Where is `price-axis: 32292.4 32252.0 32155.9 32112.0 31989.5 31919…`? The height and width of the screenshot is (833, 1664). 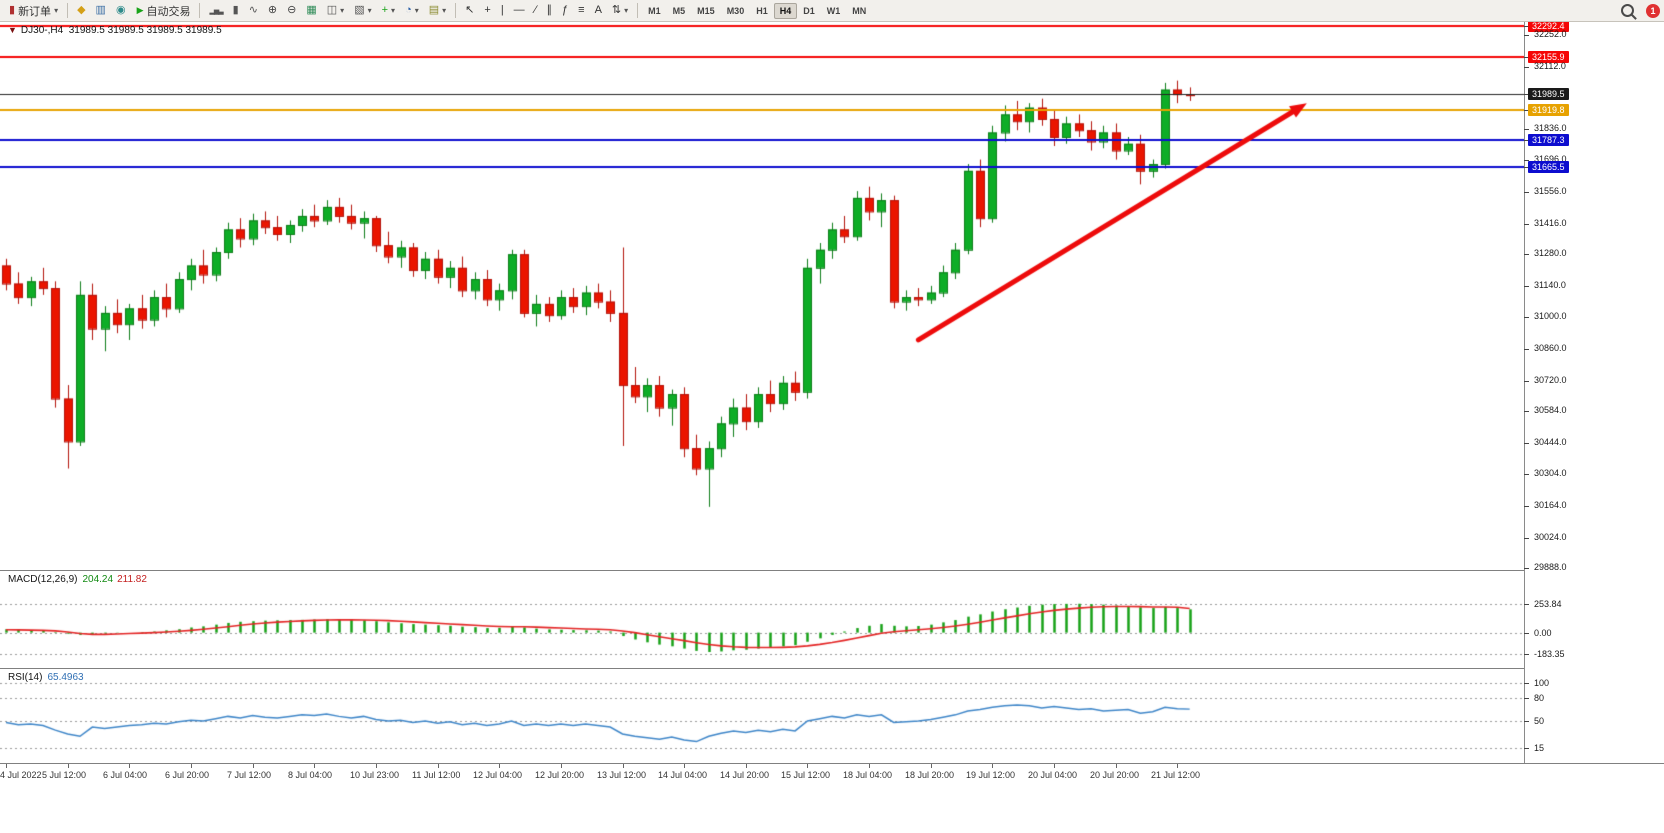 price-axis: 32292.4 32252.0 32155.9 32112.0 31989.5 31919… is located at coordinates (1594, 391).